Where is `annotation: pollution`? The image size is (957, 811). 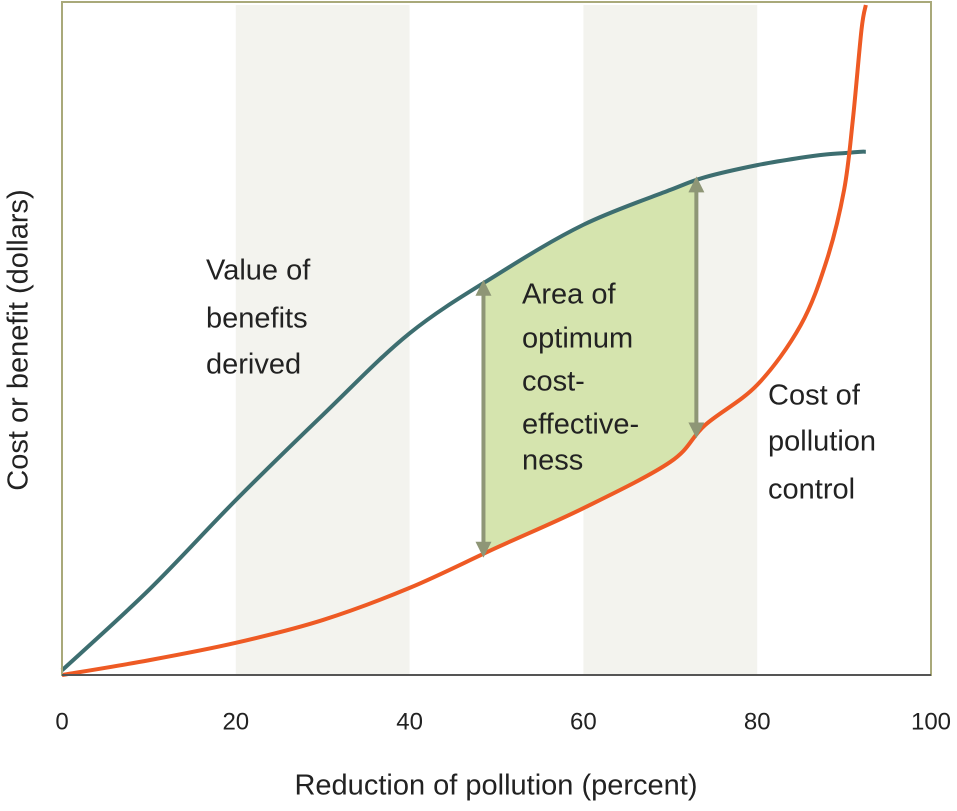
annotation: pollution is located at coordinates (822, 442).